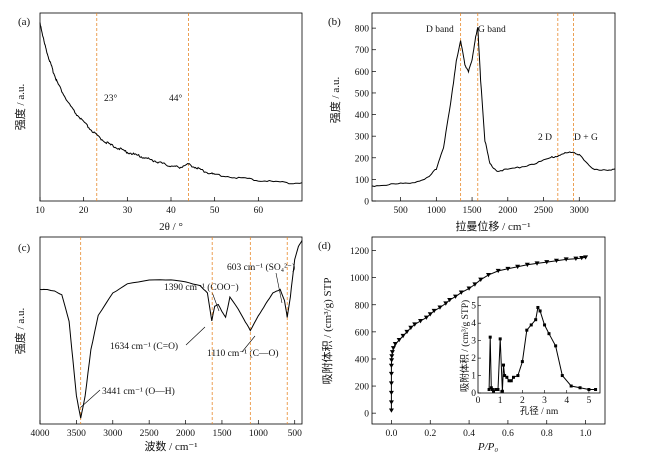  Describe the element at coordinates (586, 138) in the screenshot. I see `panel-b-annotation-dg: D + G` at that location.